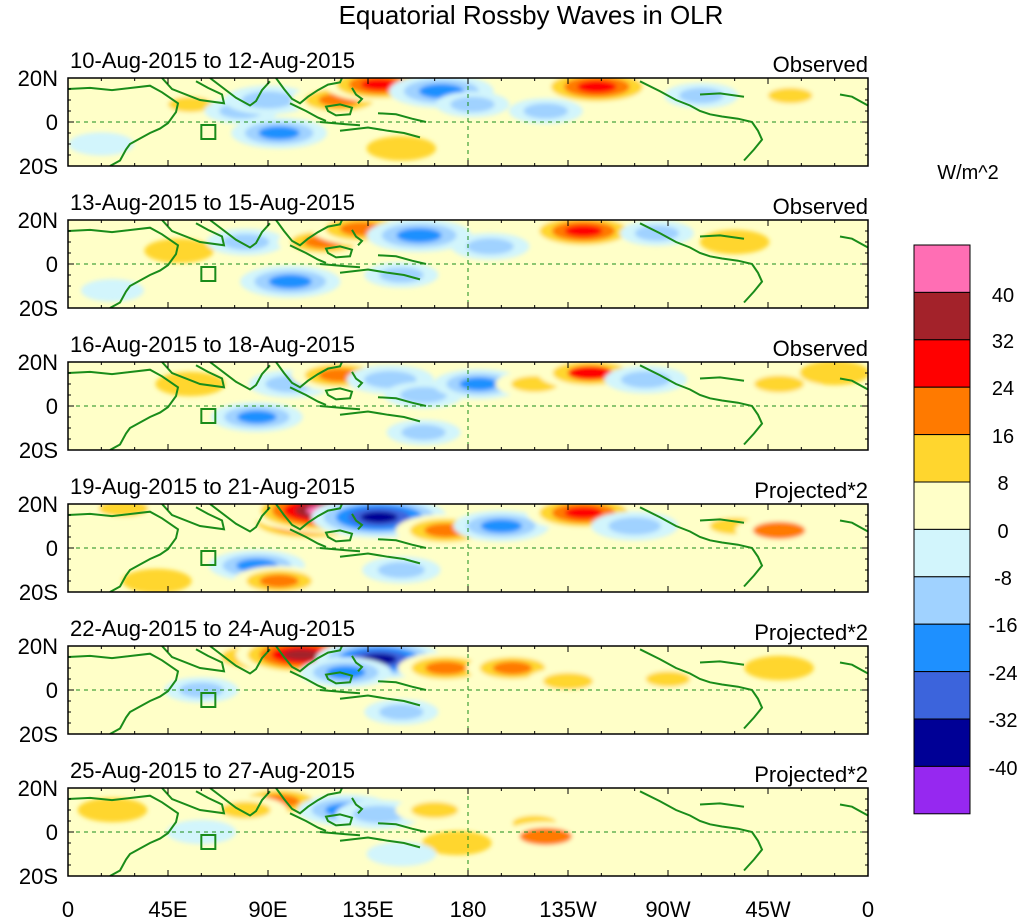 This screenshot has height=922, width=1021. I want to click on colorbar-tick-label: -40, so click(1003, 769).